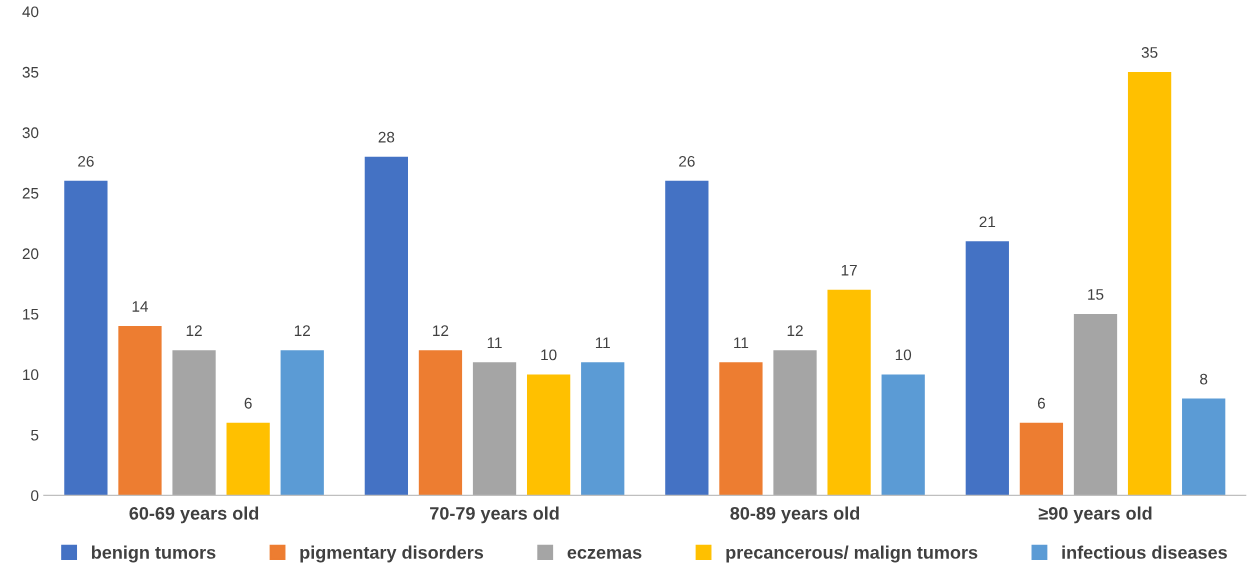 The image size is (1252, 576). Describe the element at coordinates (31, 375) in the screenshot. I see `y-tick-label: 10` at that location.